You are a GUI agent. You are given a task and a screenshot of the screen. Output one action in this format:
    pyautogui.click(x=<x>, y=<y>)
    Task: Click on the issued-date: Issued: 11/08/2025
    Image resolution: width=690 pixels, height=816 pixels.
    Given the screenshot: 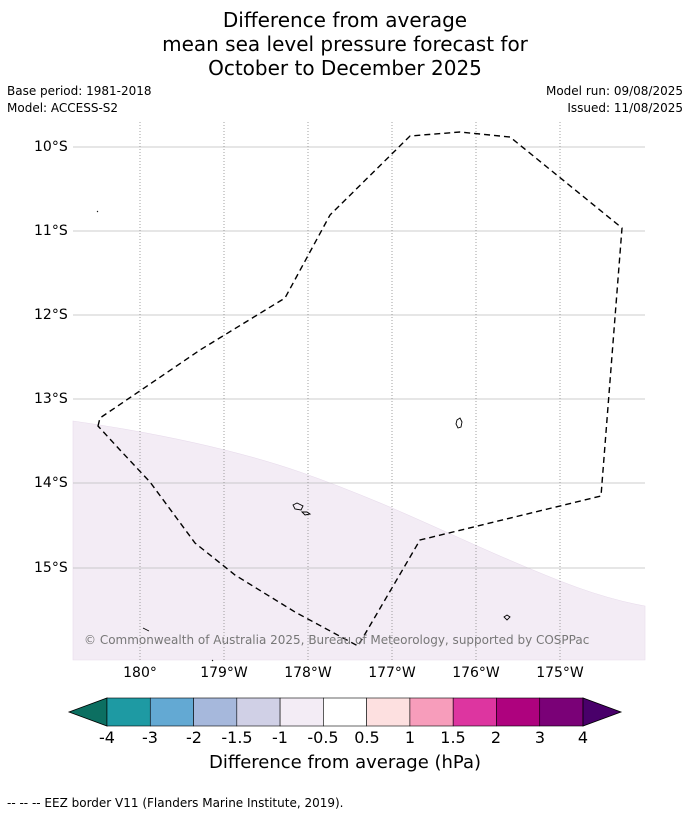 What is the action you would take?
    pyautogui.click(x=625, y=108)
    